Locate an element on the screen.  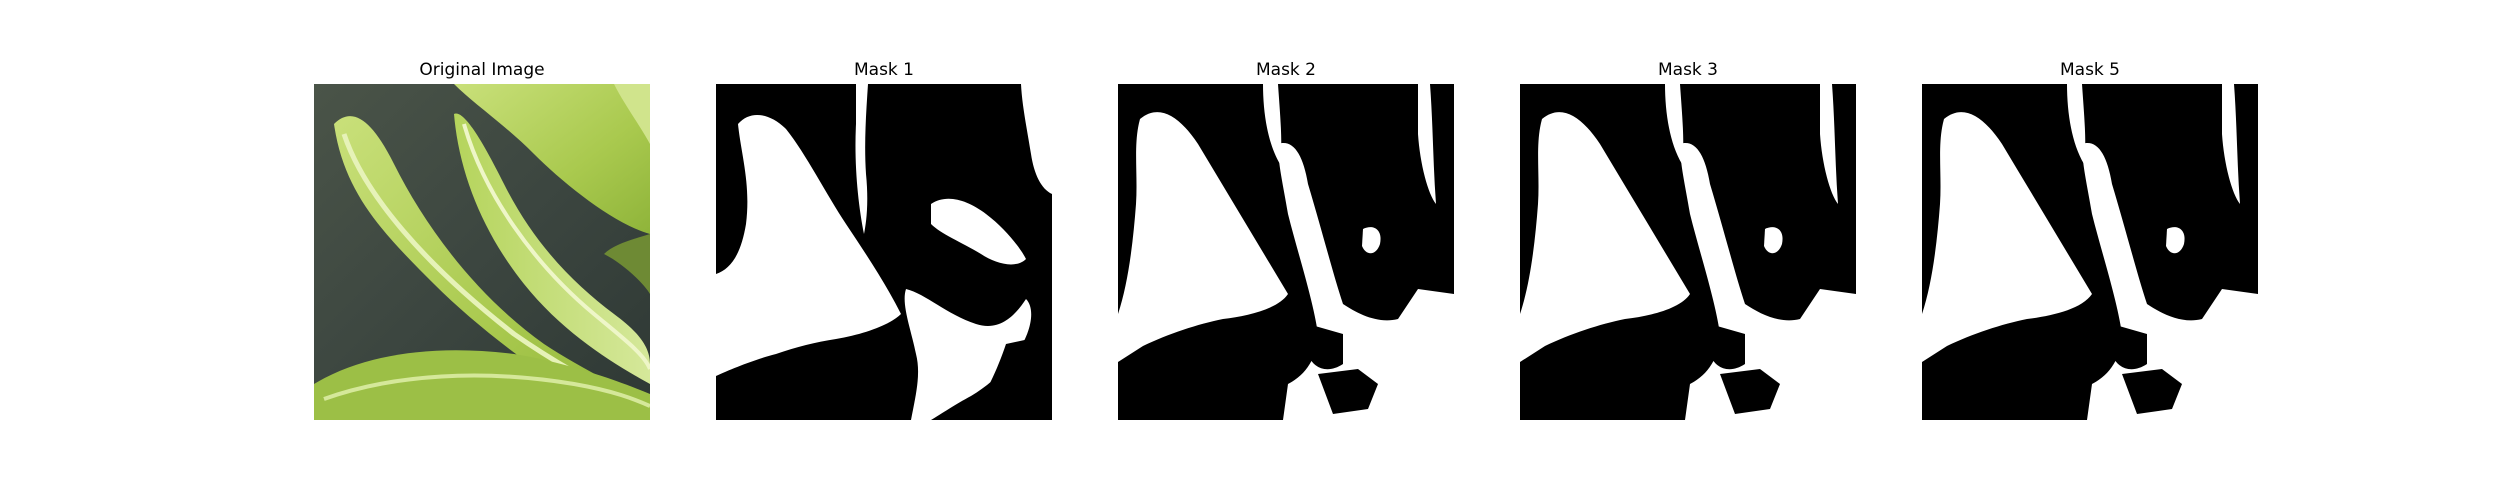
panel-title: Original Image is located at coordinates (482, 70).